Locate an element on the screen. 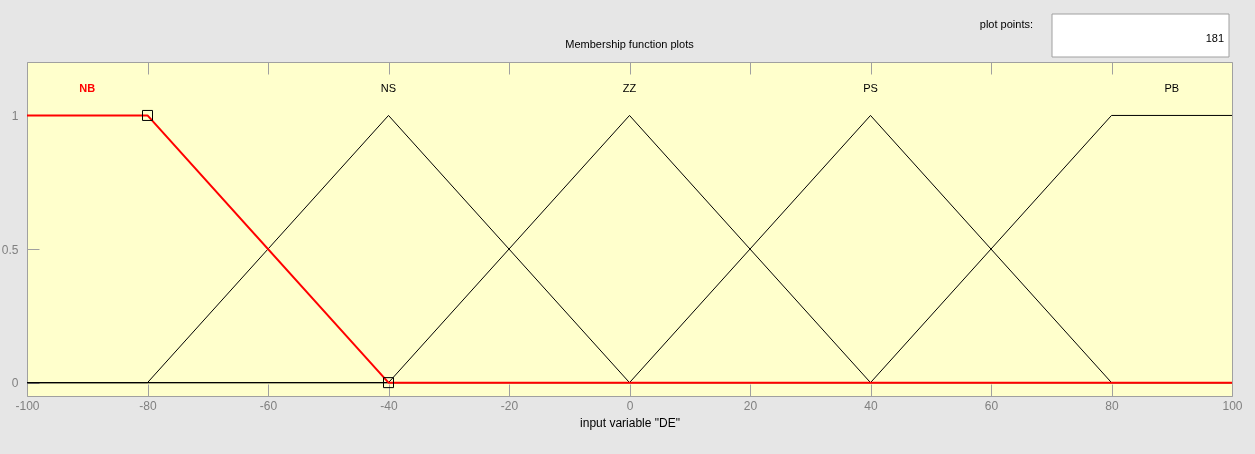  text: ZZ is located at coordinates (629, 88).